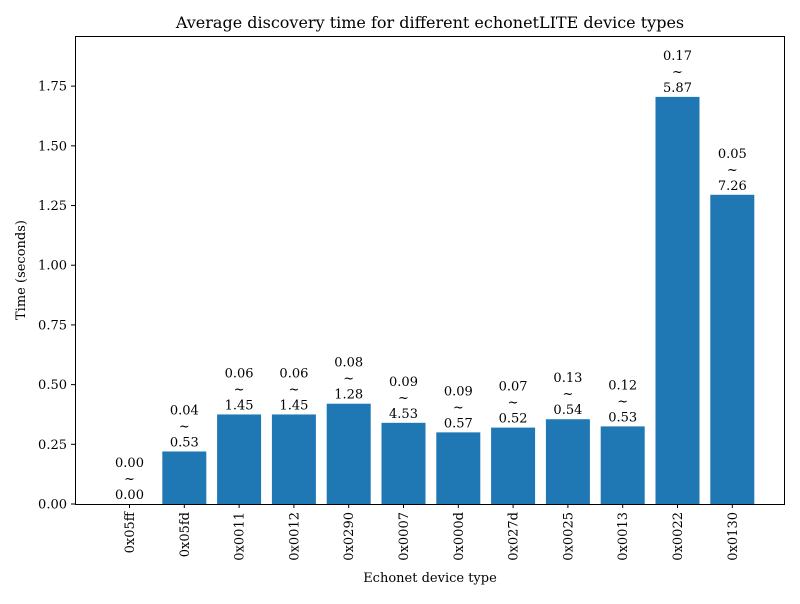  What do you see at coordinates (678, 536) in the screenshot?
I see `x-tick-label-0x0022: 0x0022` at bounding box center [678, 536].